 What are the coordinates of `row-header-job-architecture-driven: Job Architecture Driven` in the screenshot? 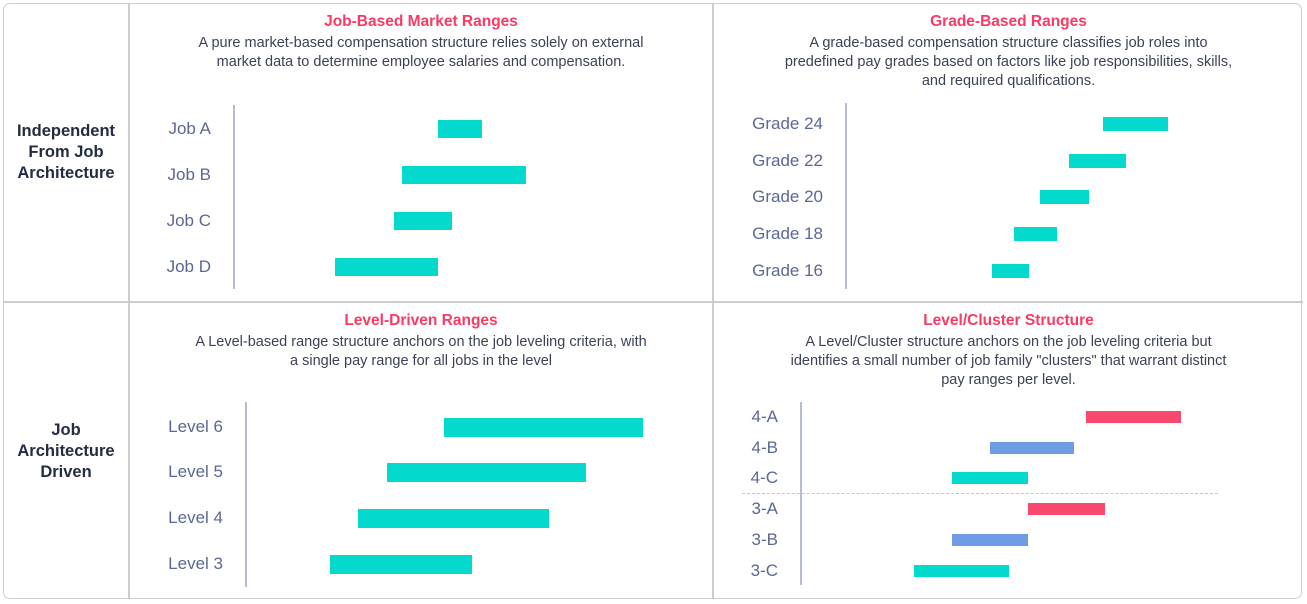 It's located at (66, 451).